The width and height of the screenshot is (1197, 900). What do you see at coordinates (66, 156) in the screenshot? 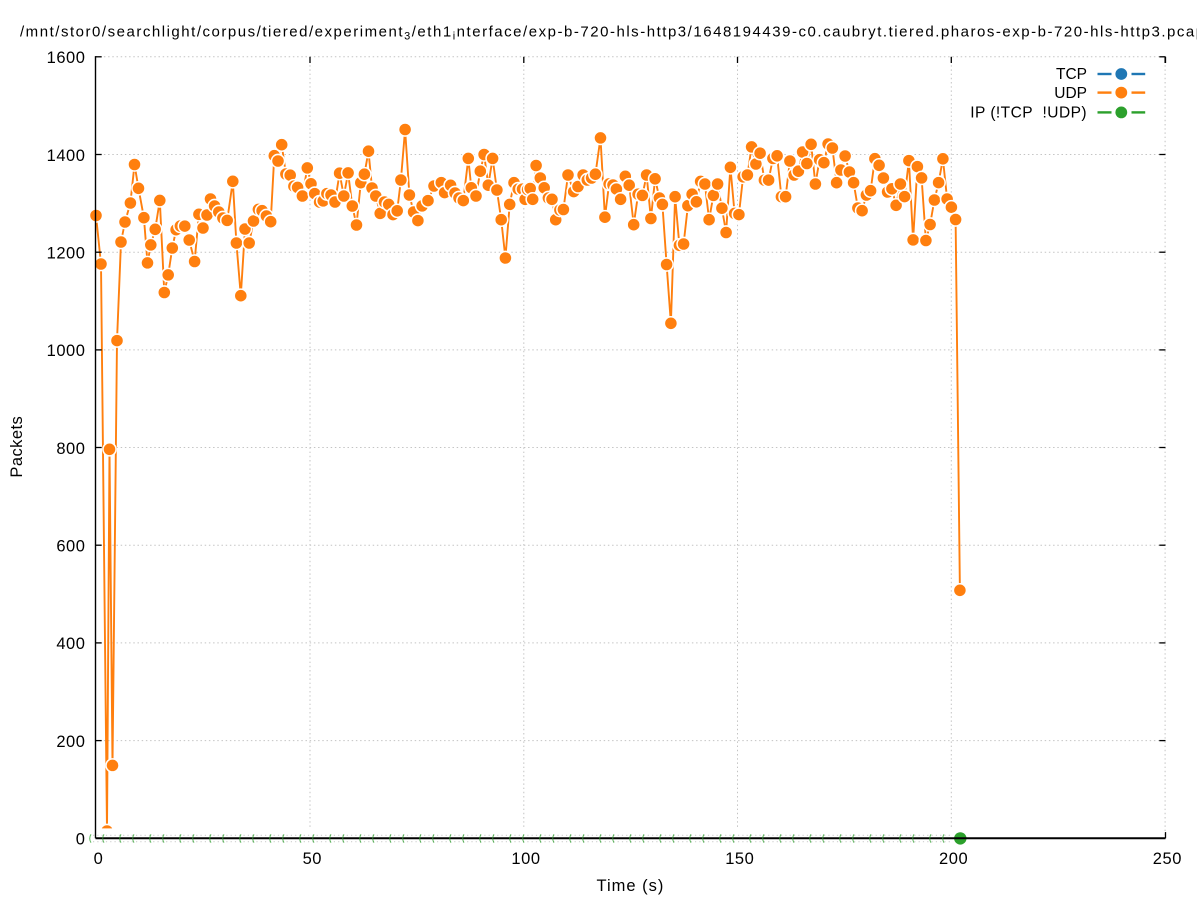
I see `svg-text: 1400` at bounding box center [66, 156].